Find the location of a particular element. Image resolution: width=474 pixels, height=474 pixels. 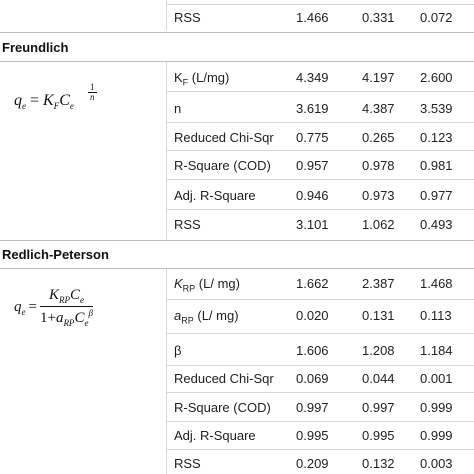

value-cell: 0.973 is located at coordinates (378, 195).